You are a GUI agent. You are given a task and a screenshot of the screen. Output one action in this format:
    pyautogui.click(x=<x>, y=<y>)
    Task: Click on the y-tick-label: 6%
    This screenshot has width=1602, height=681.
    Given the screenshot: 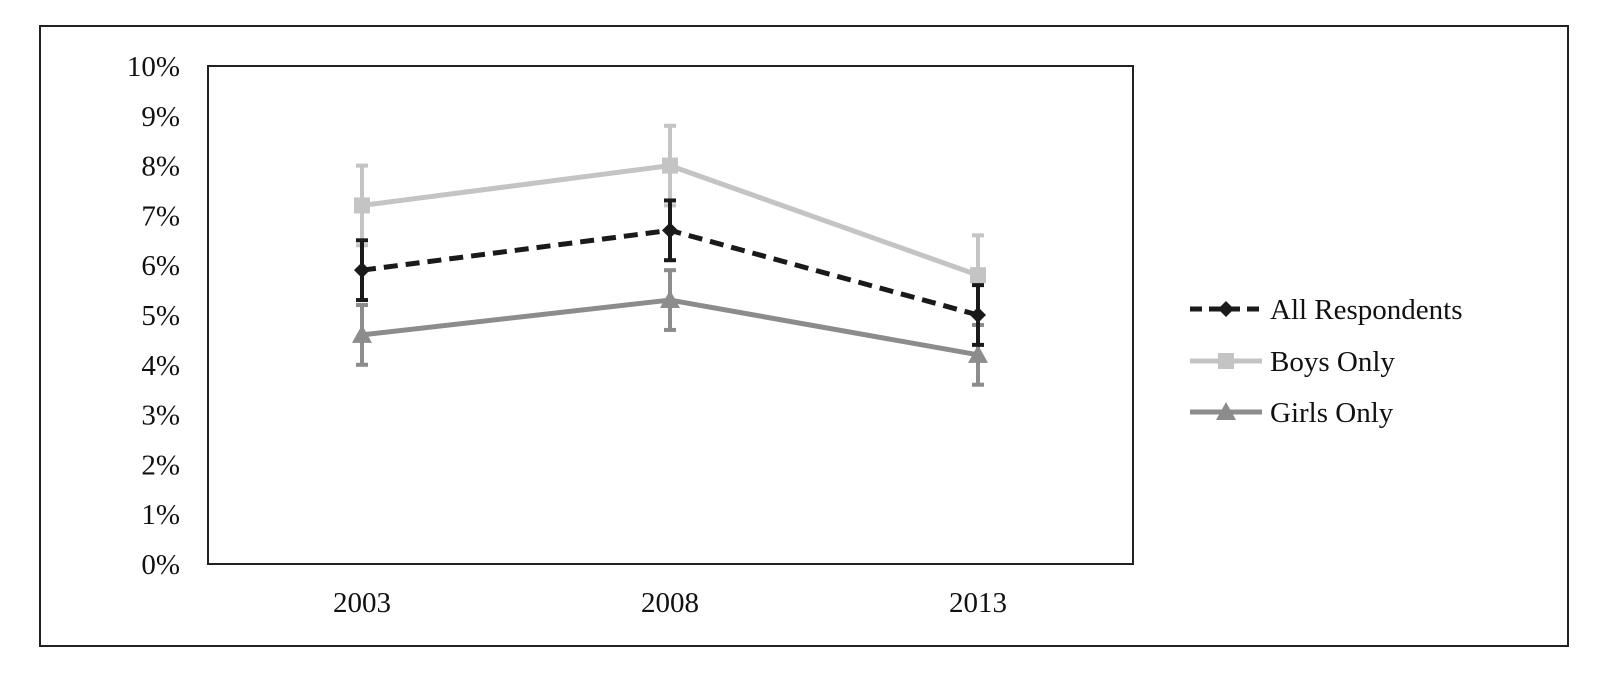 What is the action you would take?
    pyautogui.click(x=160, y=266)
    